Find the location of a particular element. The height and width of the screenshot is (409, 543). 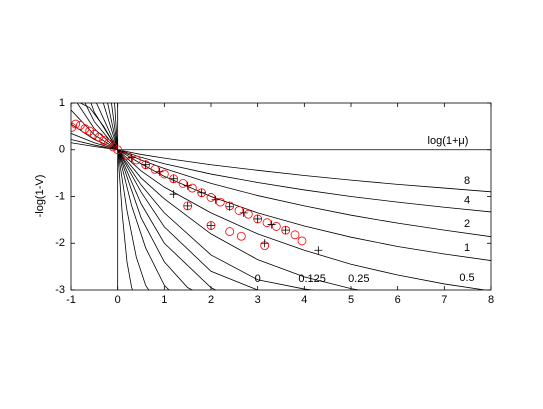

x-tick-label: 5 is located at coordinates (351, 300).